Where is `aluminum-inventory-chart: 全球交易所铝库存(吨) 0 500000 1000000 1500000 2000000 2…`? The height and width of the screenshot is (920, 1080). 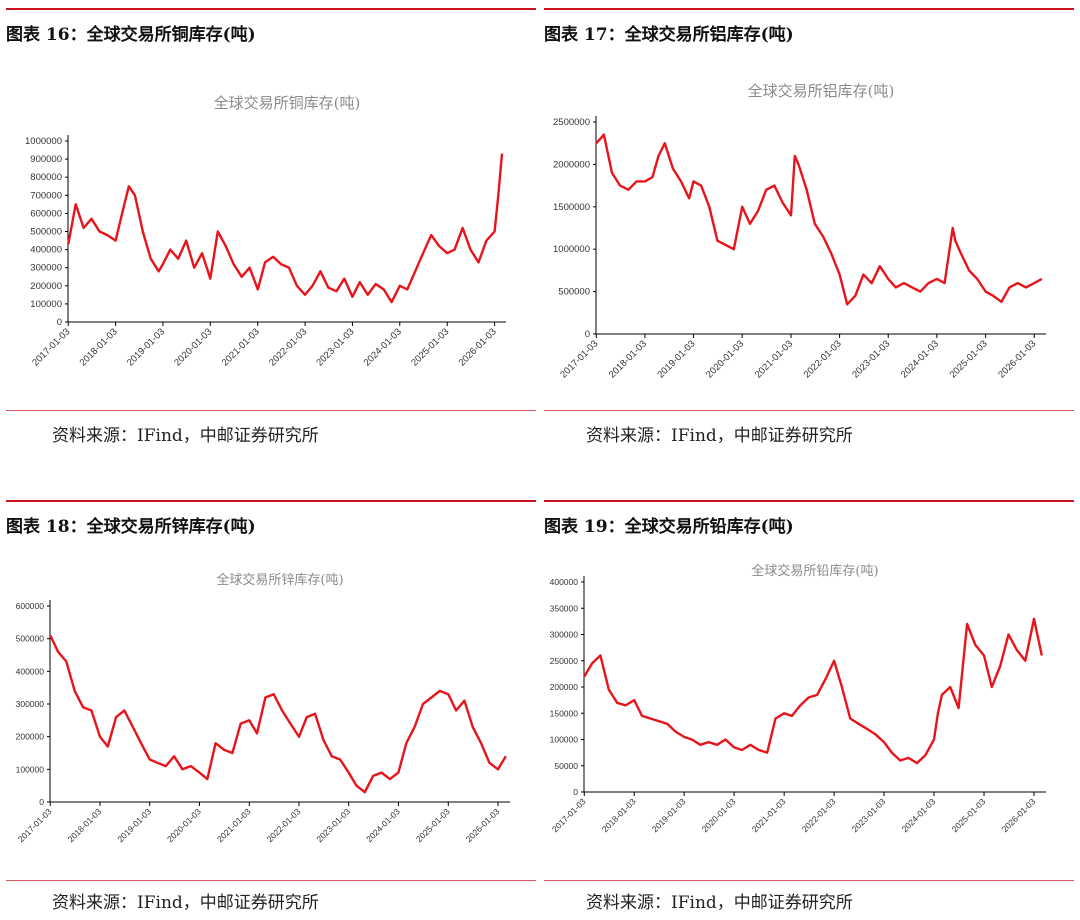 aluminum-inventory-chart: 全球交易所铝库存(吨) 0 500000 1000000 1500000 2000000 2… is located at coordinates (799, 231).